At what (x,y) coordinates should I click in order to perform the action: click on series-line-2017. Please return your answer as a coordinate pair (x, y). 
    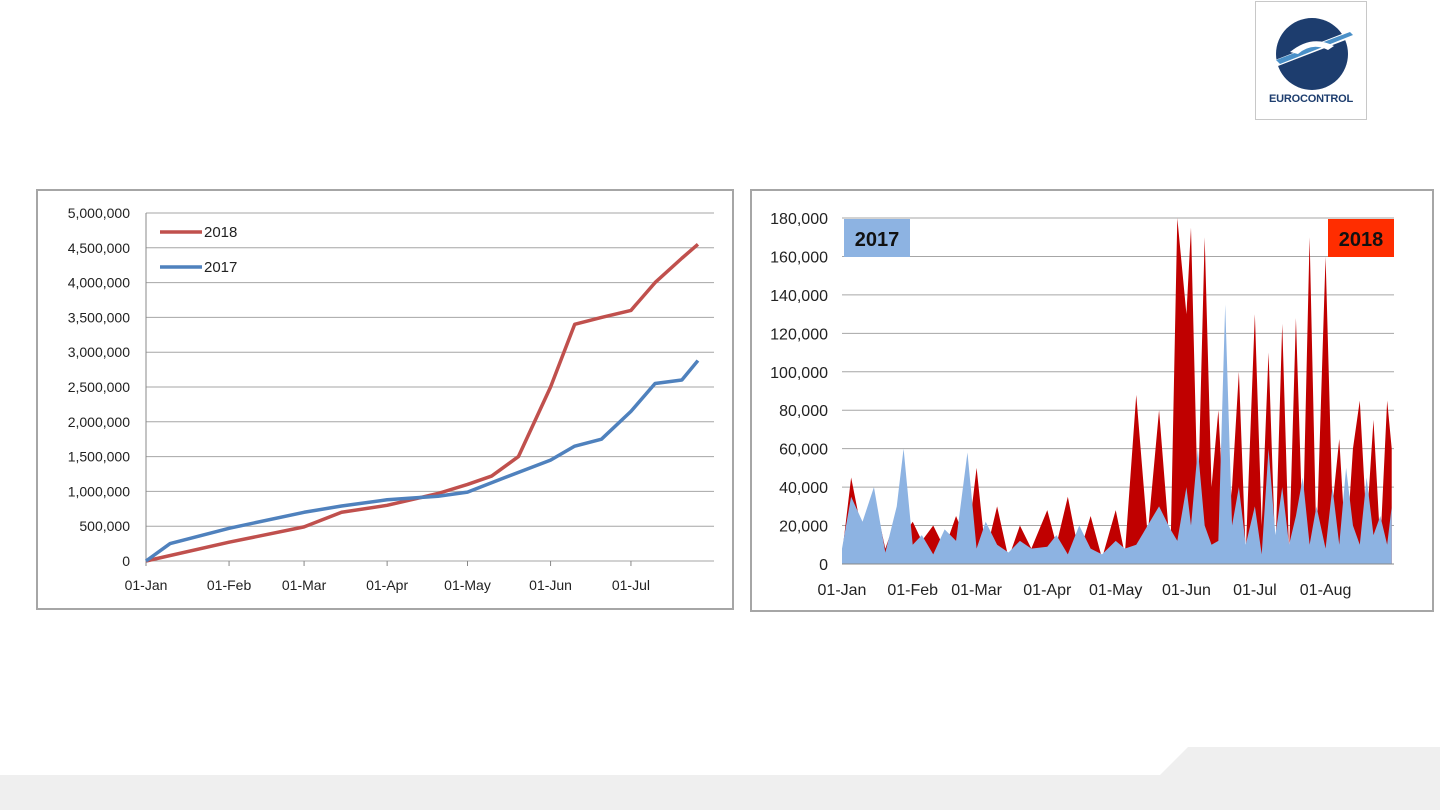
    Looking at the image, I should click on (422, 461).